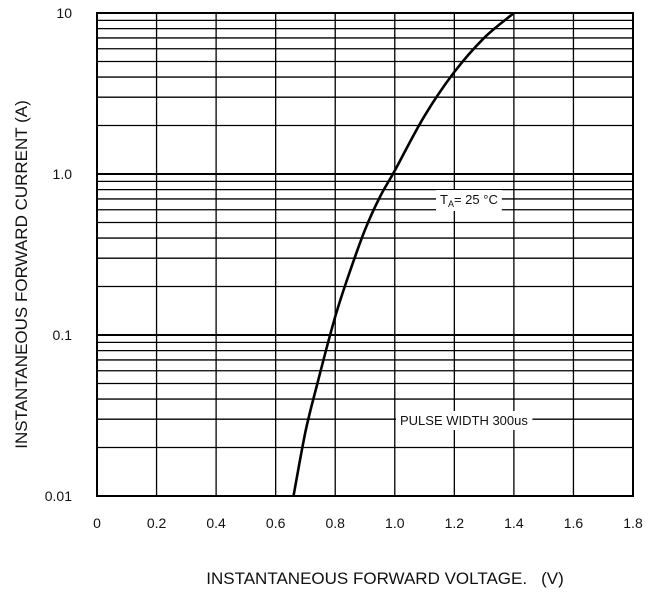  I want to click on x-tick-label: 0.6, so click(276, 523).